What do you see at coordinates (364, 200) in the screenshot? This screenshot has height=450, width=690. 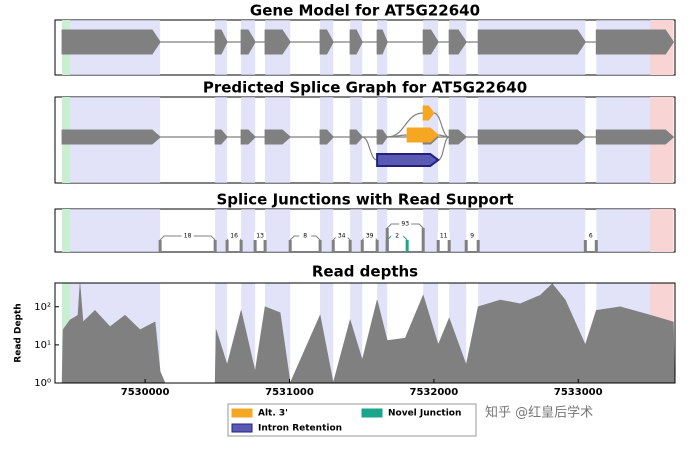 I see `panel-title: Splice Junctions with Read Support` at bounding box center [364, 200].